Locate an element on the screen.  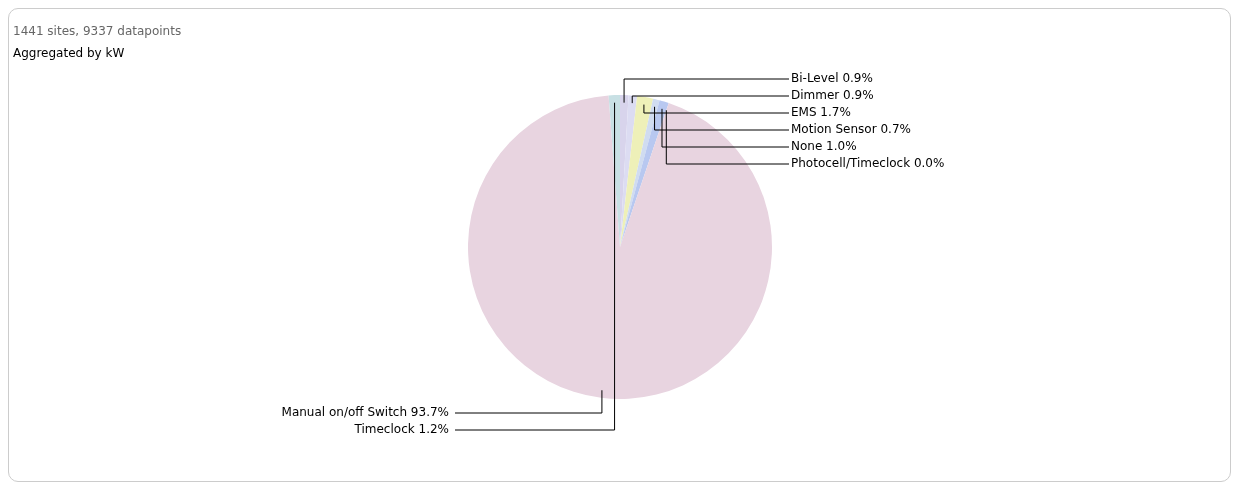
slice-label: None 1.0% is located at coordinates (824, 146).